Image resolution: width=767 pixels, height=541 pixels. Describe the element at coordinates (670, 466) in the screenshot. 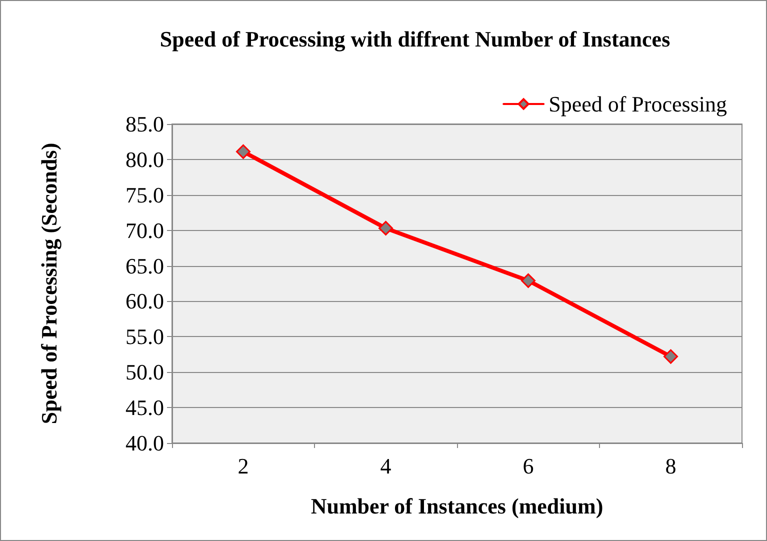

I see `x-tick-label: 8` at that location.